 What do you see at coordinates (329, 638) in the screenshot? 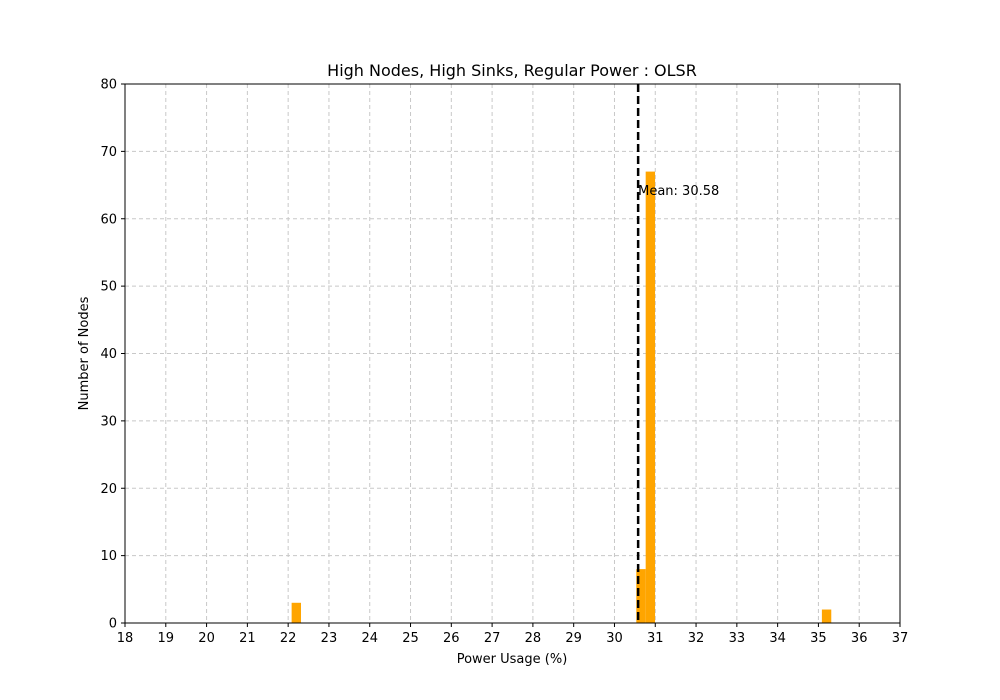
I see `x-tick-label: 23` at bounding box center [329, 638].